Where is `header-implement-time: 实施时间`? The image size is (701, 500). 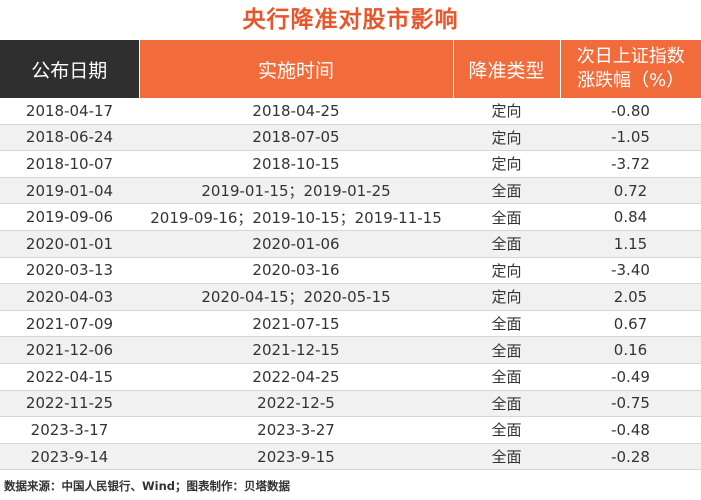
header-implement-time: 实施时间 is located at coordinates (295, 69).